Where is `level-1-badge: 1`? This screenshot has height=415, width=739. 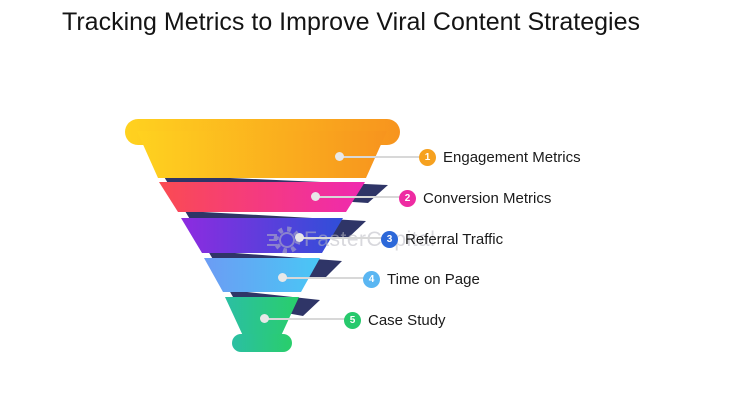
level-1-badge: 1 is located at coordinates (427, 157).